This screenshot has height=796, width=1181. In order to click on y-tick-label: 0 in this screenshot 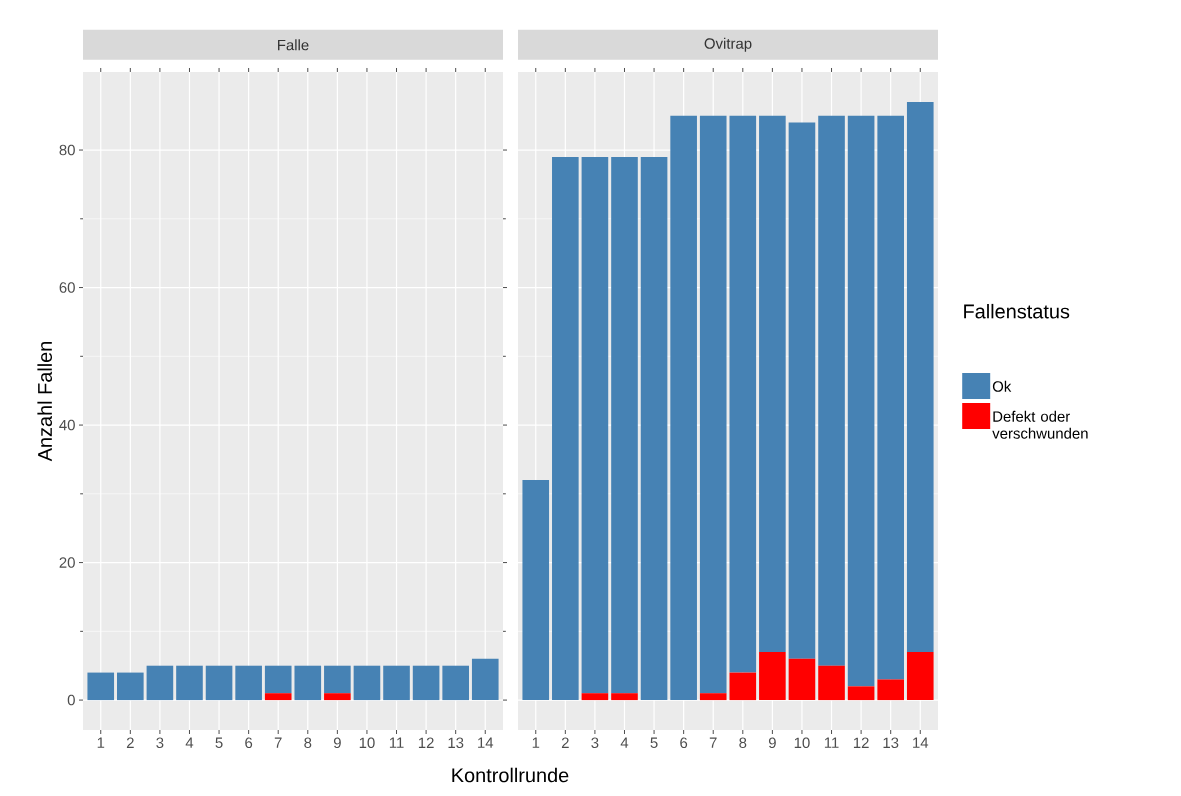, I will do `click(71, 700)`.